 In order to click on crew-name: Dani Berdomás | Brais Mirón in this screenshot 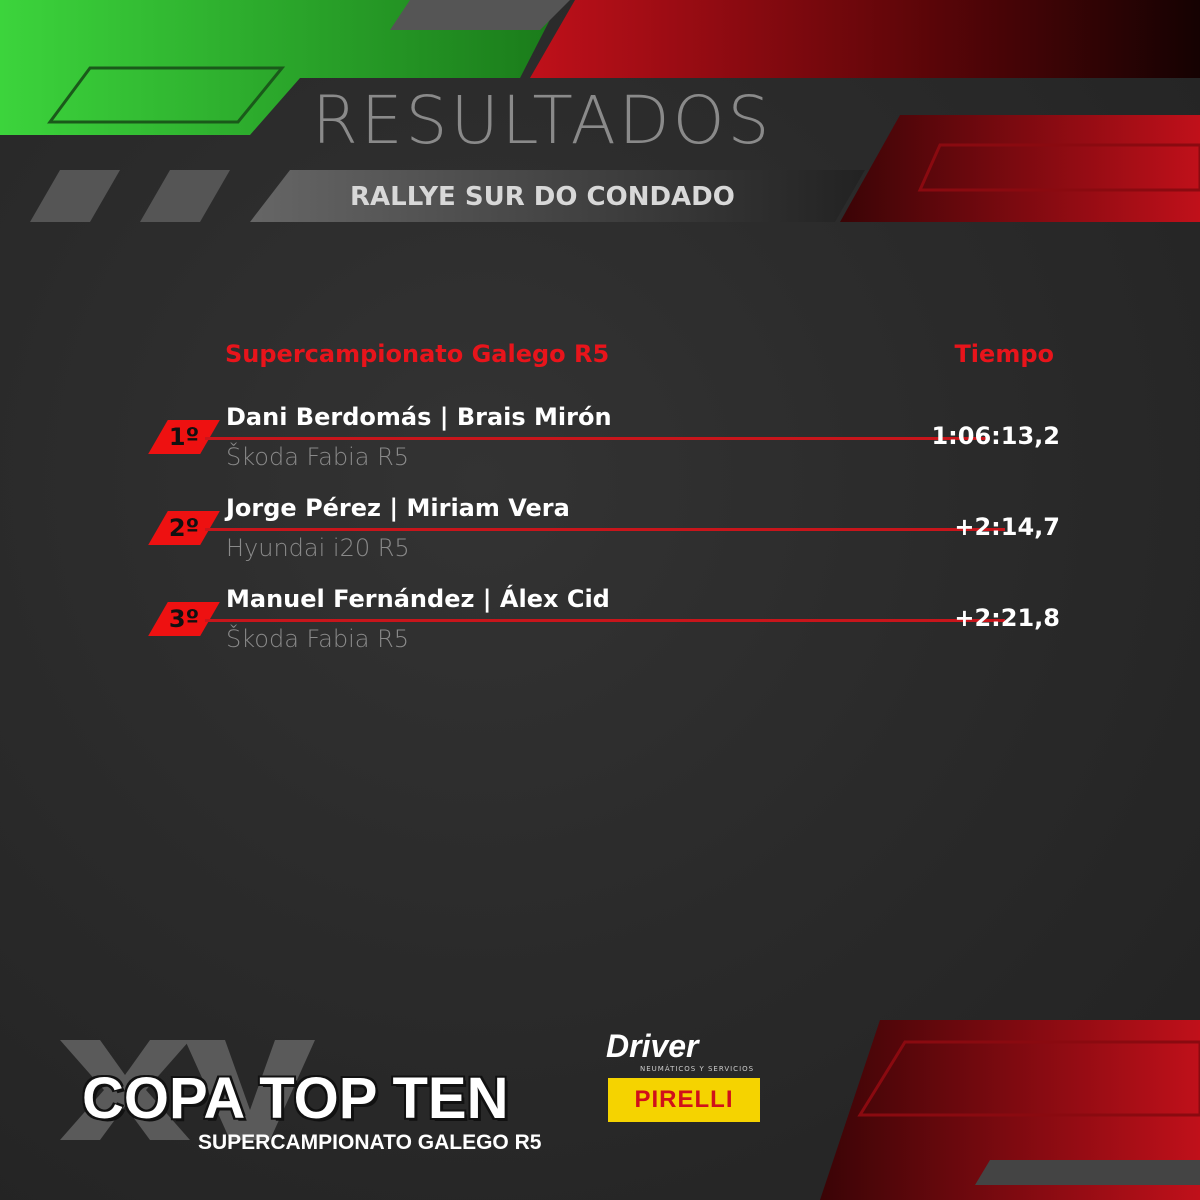, I will do `click(419, 417)`.